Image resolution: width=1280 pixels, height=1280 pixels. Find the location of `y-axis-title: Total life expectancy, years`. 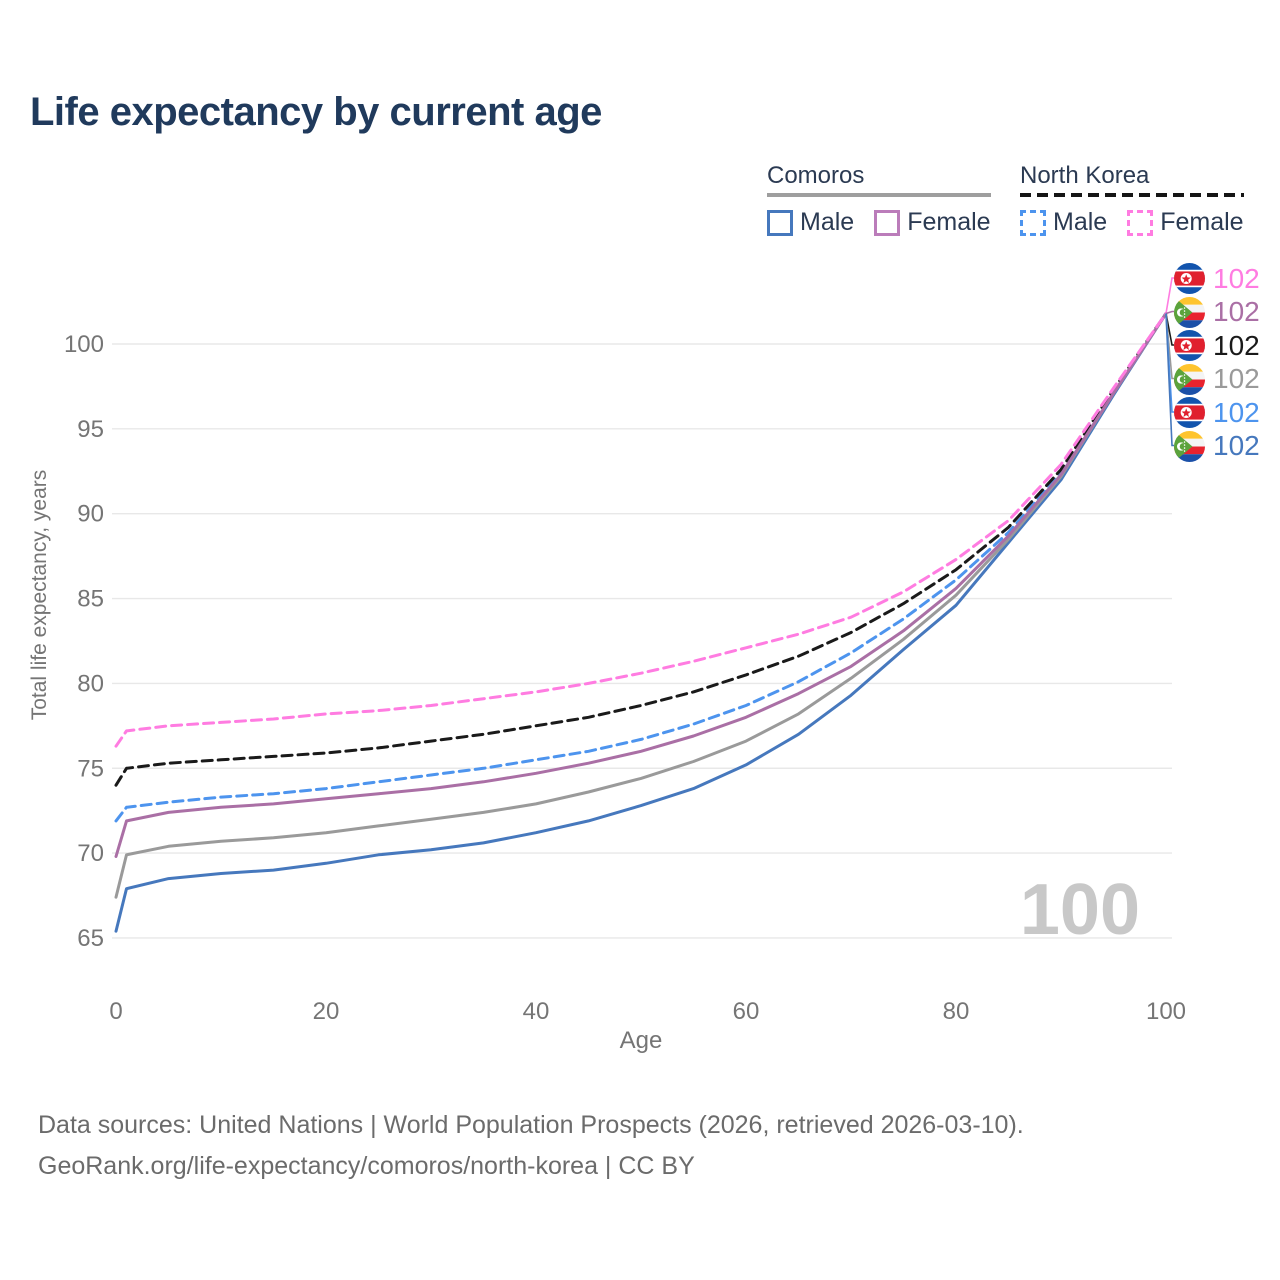

y-axis-title: Total life expectancy, years is located at coordinates (39, 595).